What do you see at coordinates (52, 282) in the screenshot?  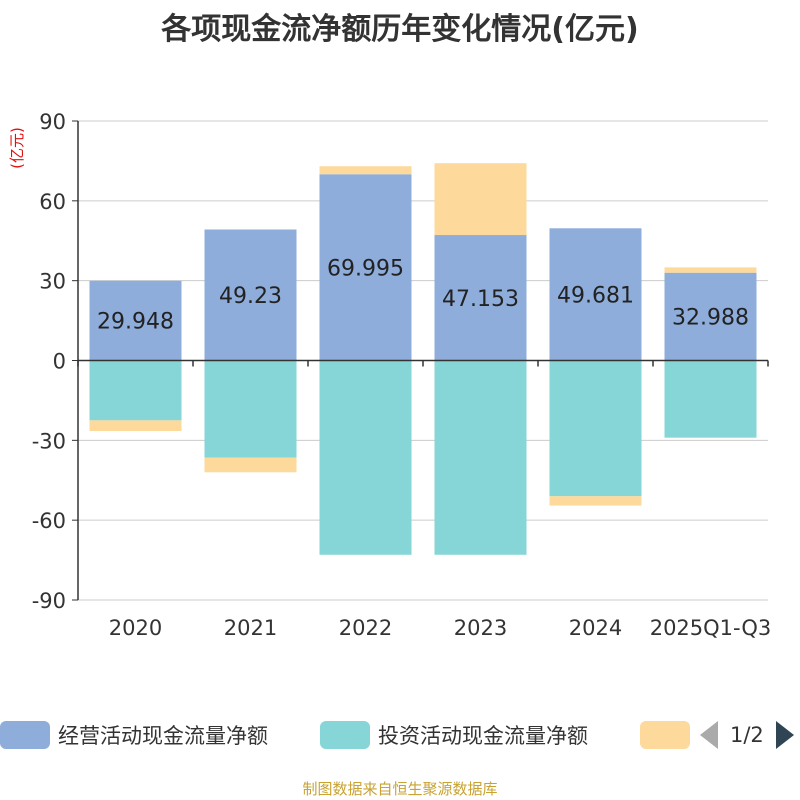 I see `y-tick-label: 30` at bounding box center [52, 282].